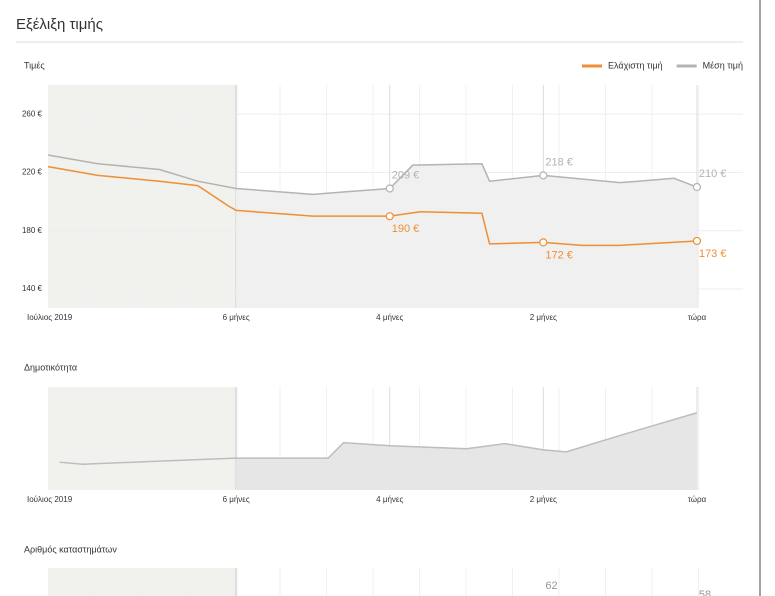 This screenshot has width=775, height=596. Describe the element at coordinates (635, 65) in the screenshot. I see `legend-label: Ελάχιστη τιμή` at that location.